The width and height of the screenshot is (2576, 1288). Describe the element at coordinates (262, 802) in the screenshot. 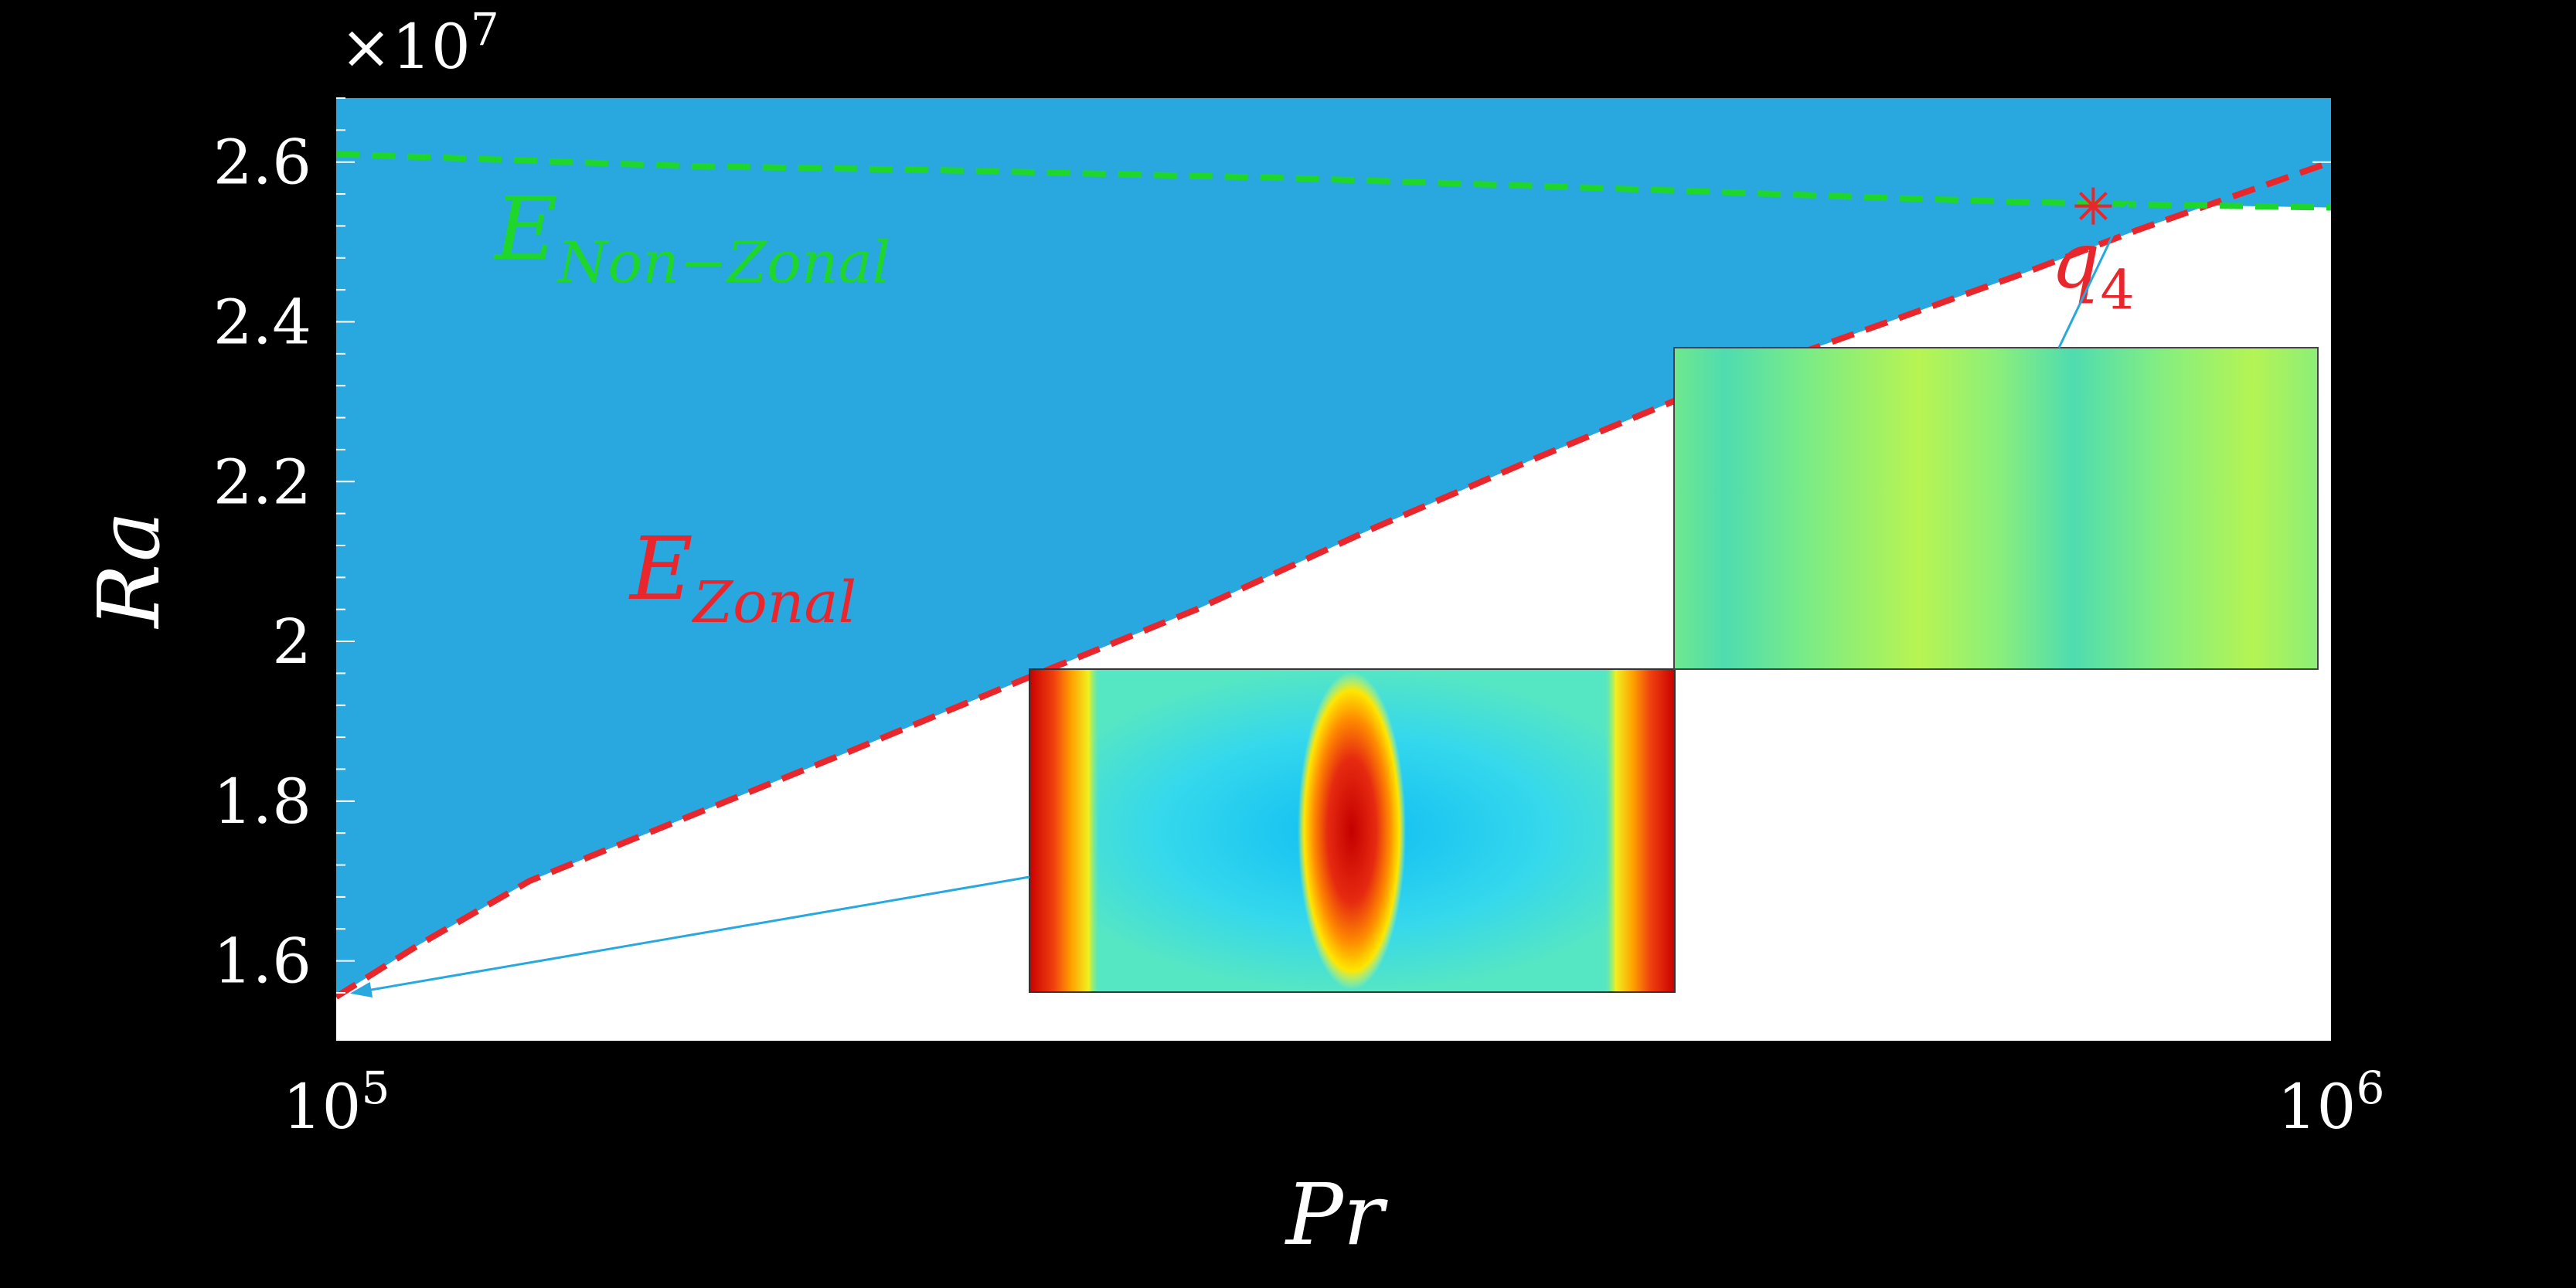

I see `y-tick-label: 1.8` at that location.